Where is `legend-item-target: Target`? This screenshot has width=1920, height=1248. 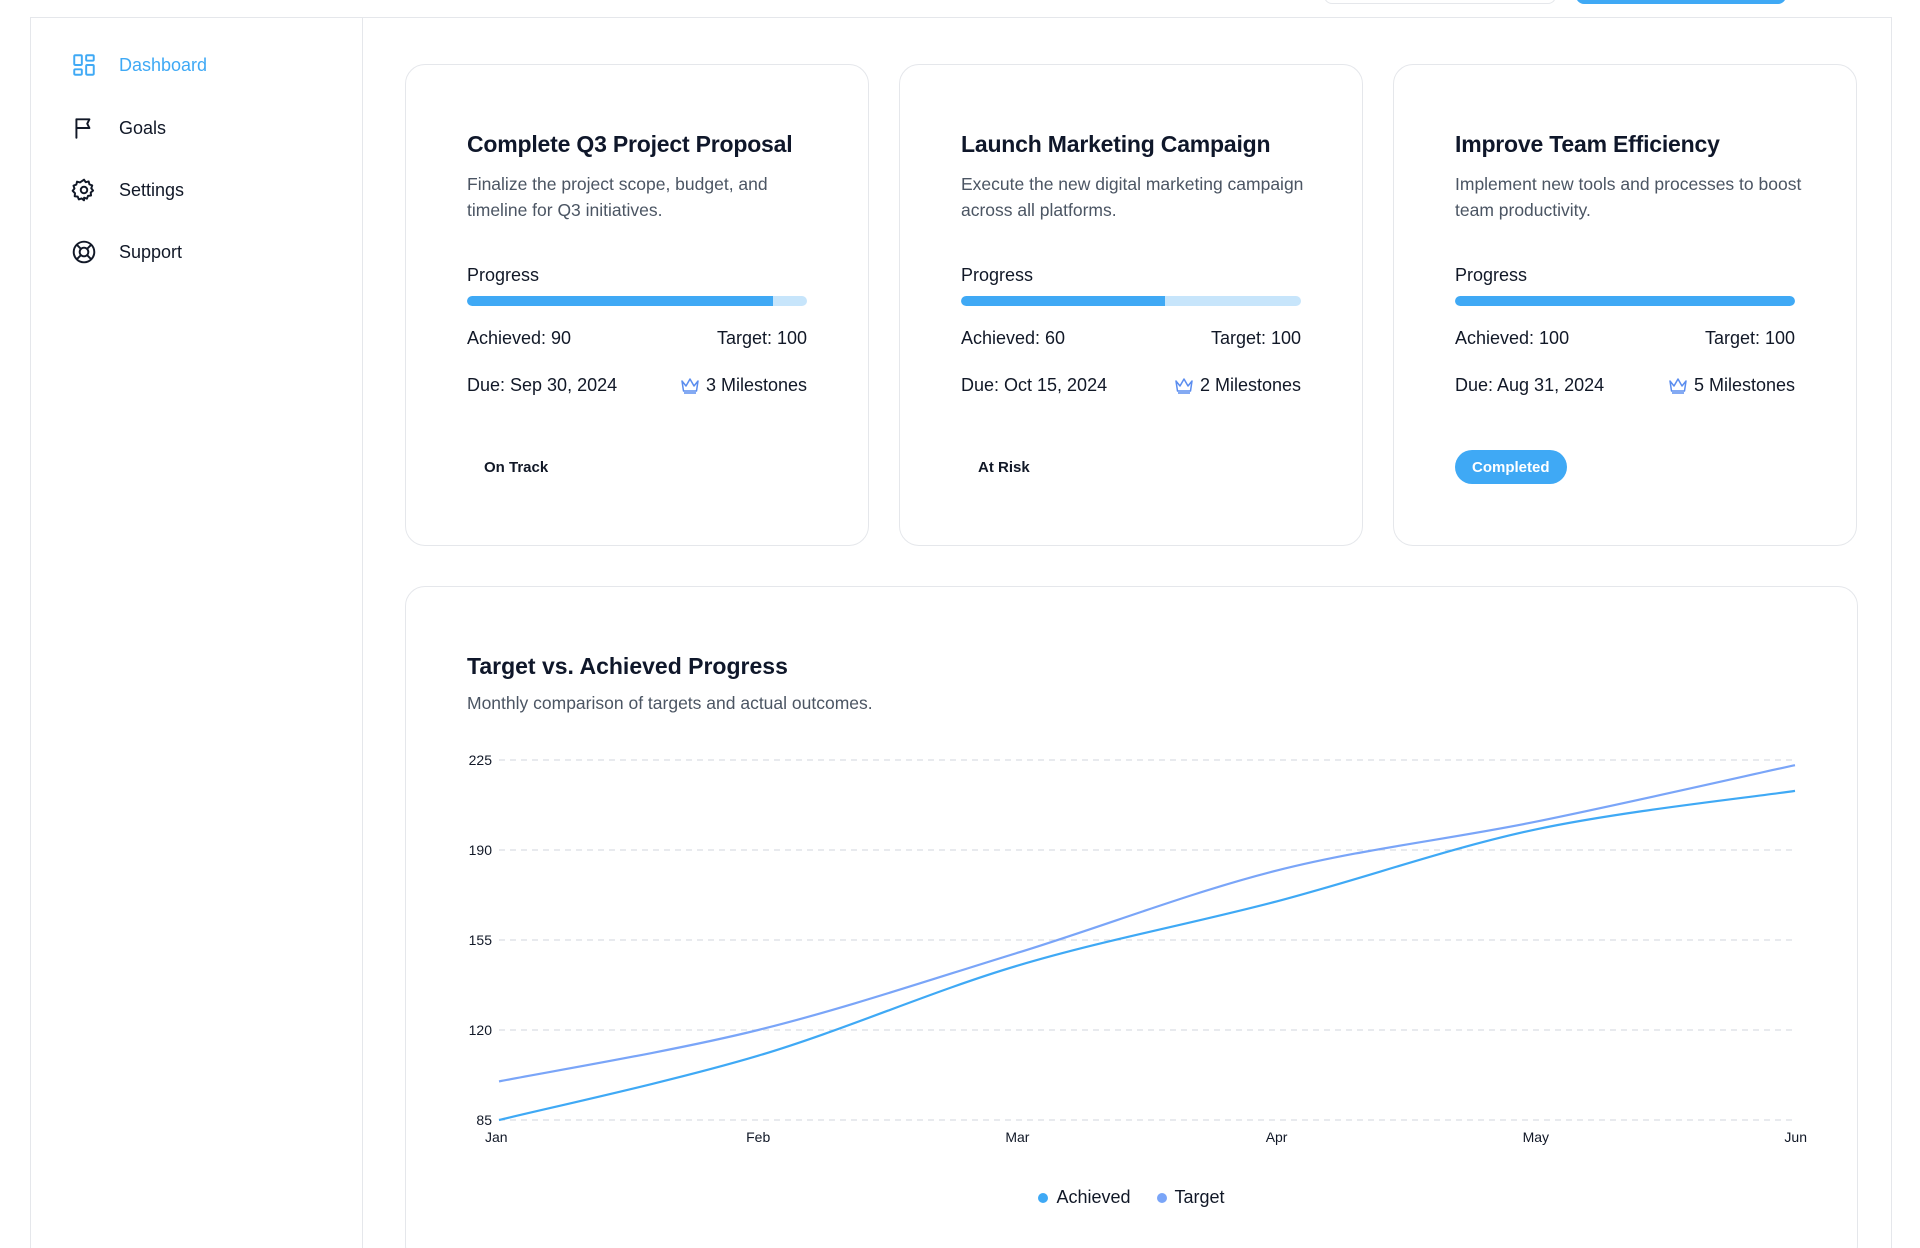
legend-item-target: Target is located at coordinates (1190, 1197).